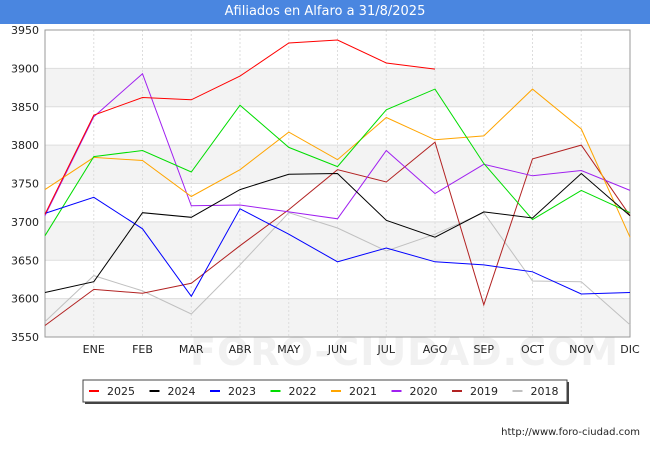  I want to click on x-tick-label: FEB, so click(142, 349).